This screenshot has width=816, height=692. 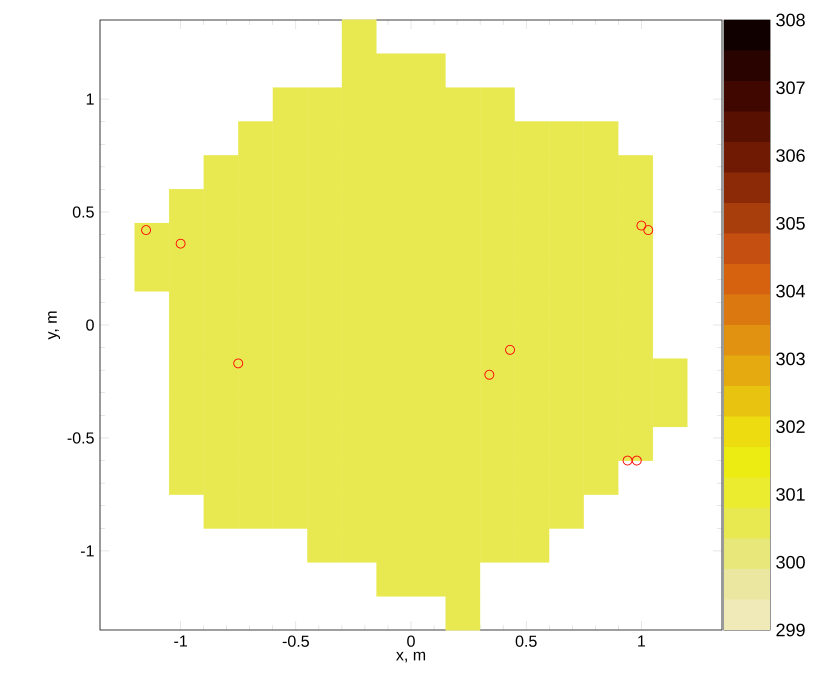 I want to click on x-tick-label: 1, so click(x=642, y=641).